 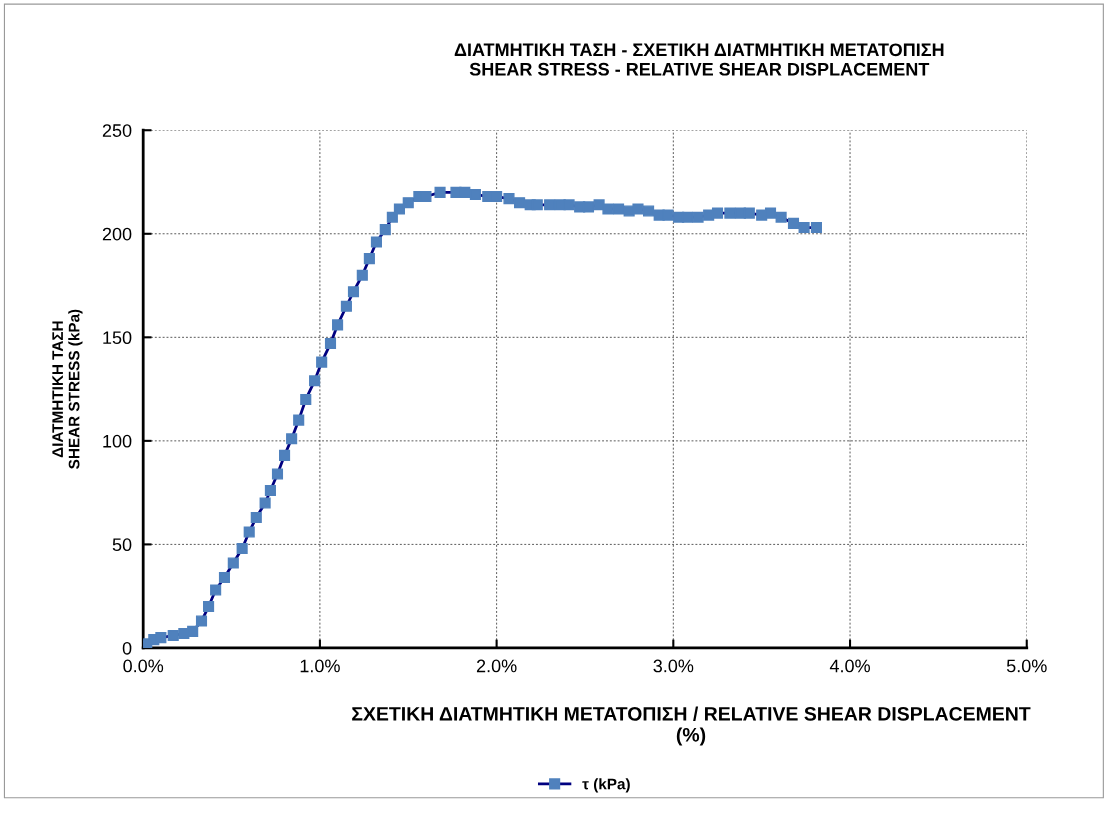 I want to click on y-tick-label: 200, so click(x=117, y=234).